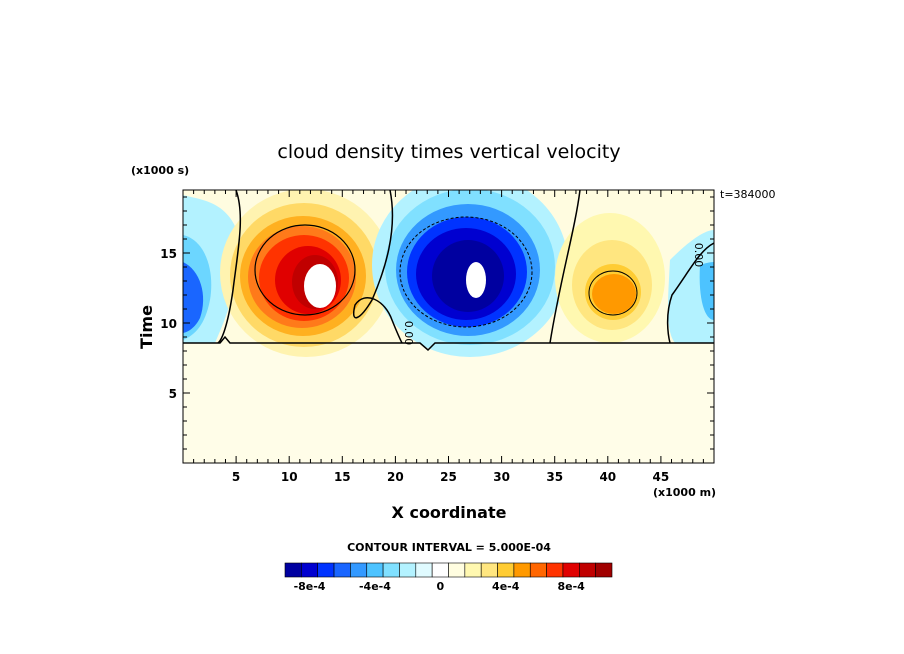  Describe the element at coordinates (684, 492) in the screenshot. I see `x-units-label: (x1000 m)` at that location.